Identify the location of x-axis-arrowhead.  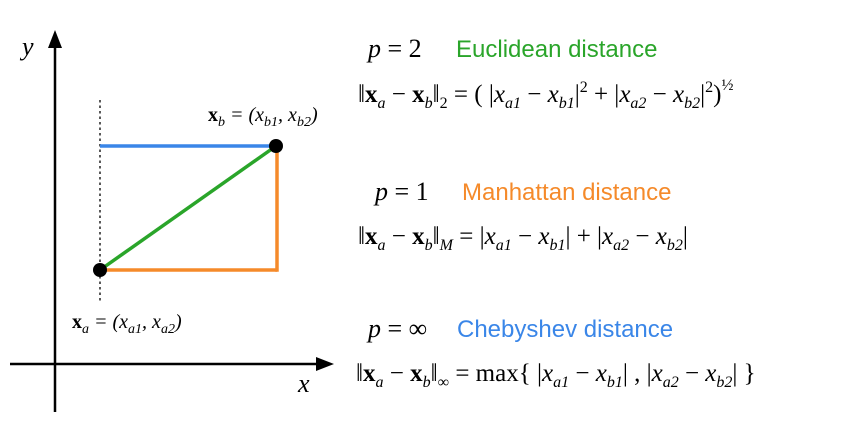
(325, 364).